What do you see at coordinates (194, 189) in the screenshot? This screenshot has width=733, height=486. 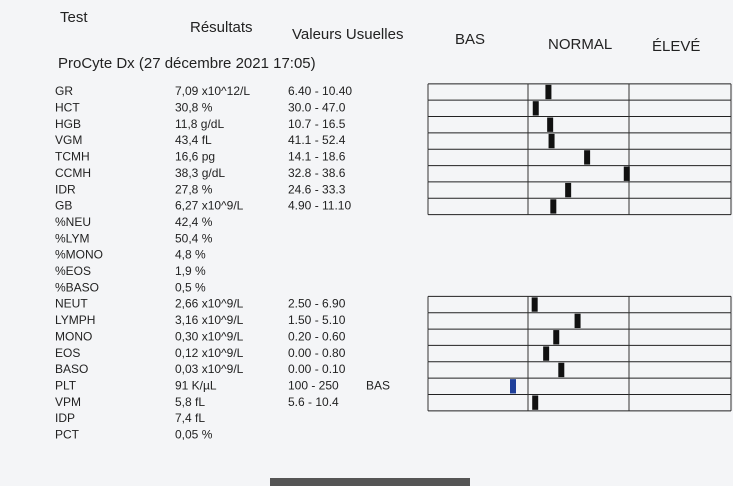 I see `result: 27,8 %` at bounding box center [194, 189].